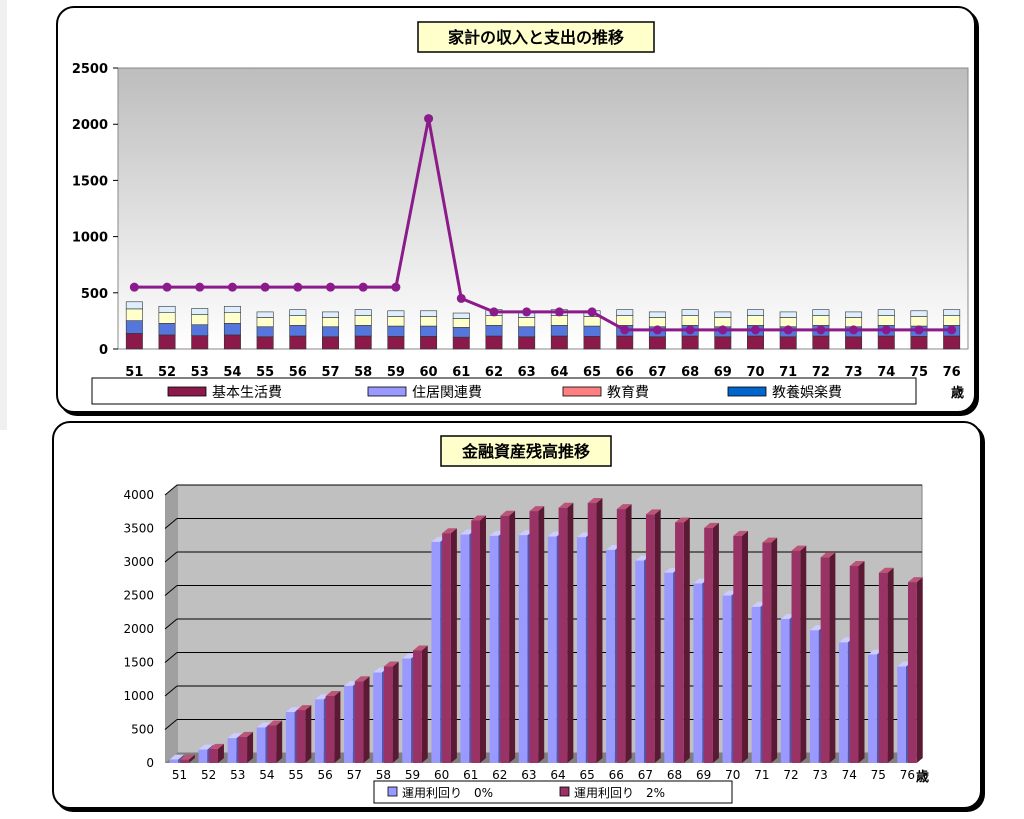  Describe the element at coordinates (957, 393) in the screenshot. I see `x-unit-label: 歳` at that location.